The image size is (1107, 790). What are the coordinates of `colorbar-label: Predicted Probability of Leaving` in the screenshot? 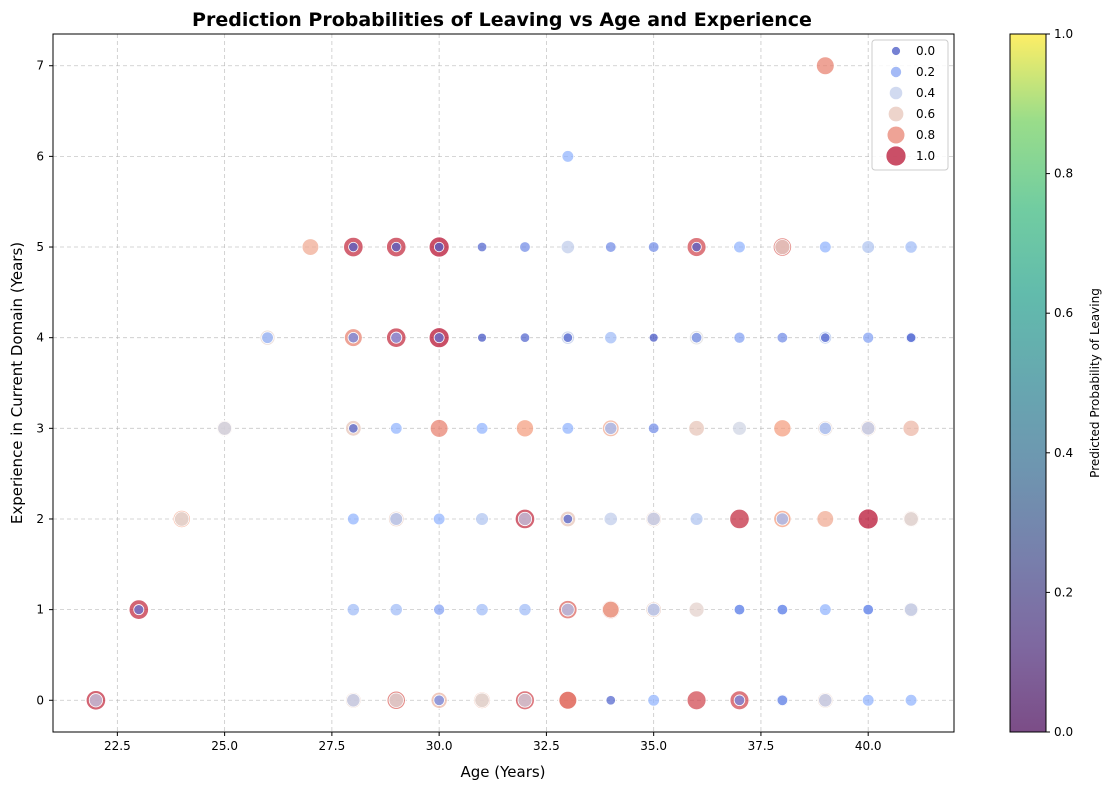 It's located at (1095, 383).